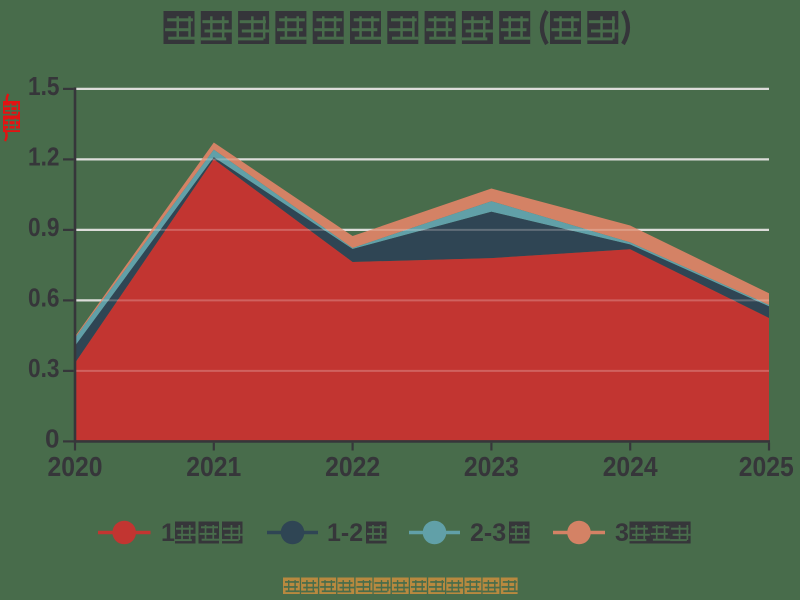  I want to click on svg-text: 2022, so click(352, 466).